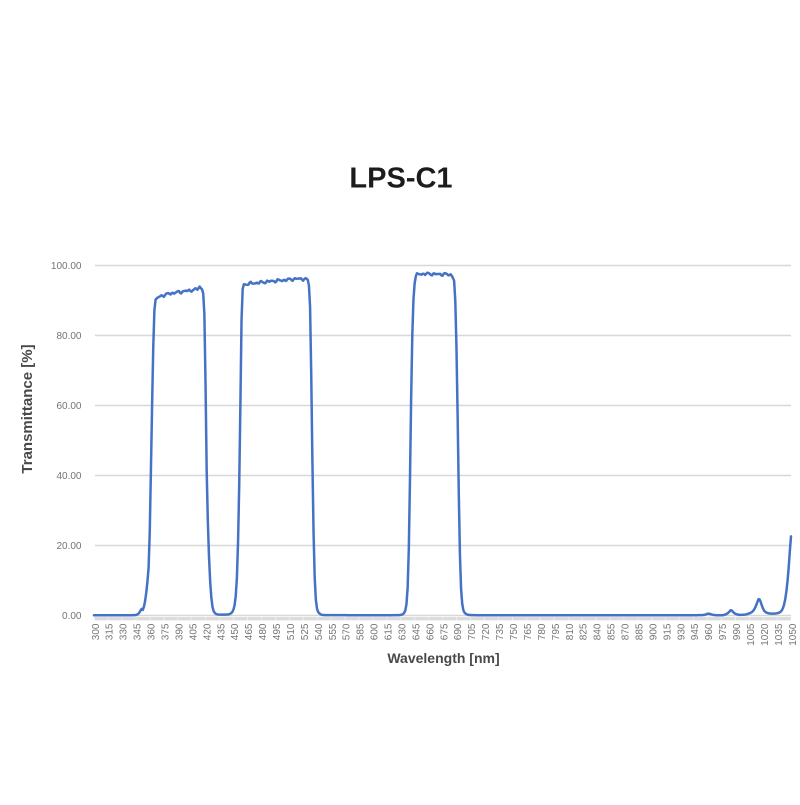  Describe the element at coordinates (400, 179) in the screenshot. I see `svg-text: LPS-C1` at that location.